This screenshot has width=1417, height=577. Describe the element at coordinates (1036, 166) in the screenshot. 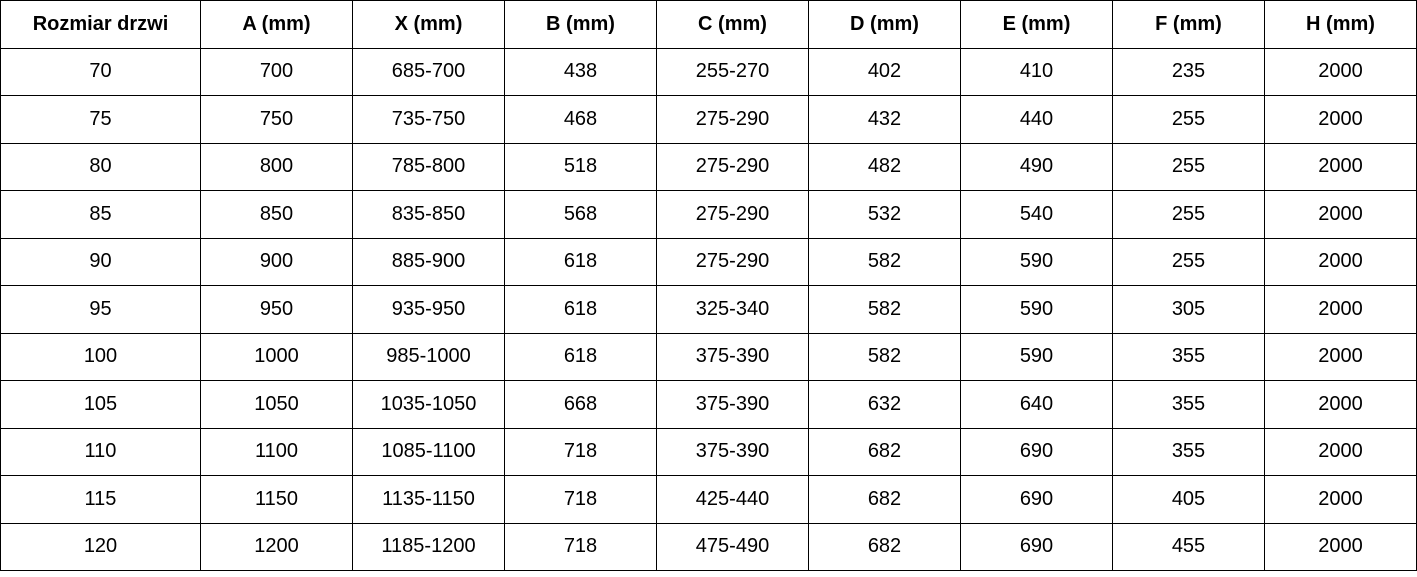

I see `table-cell: 490` at that location.